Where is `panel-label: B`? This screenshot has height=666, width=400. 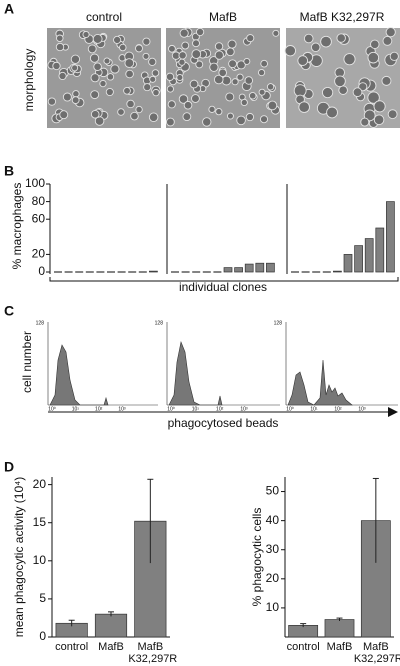
panel-label: B is located at coordinates (9, 171).